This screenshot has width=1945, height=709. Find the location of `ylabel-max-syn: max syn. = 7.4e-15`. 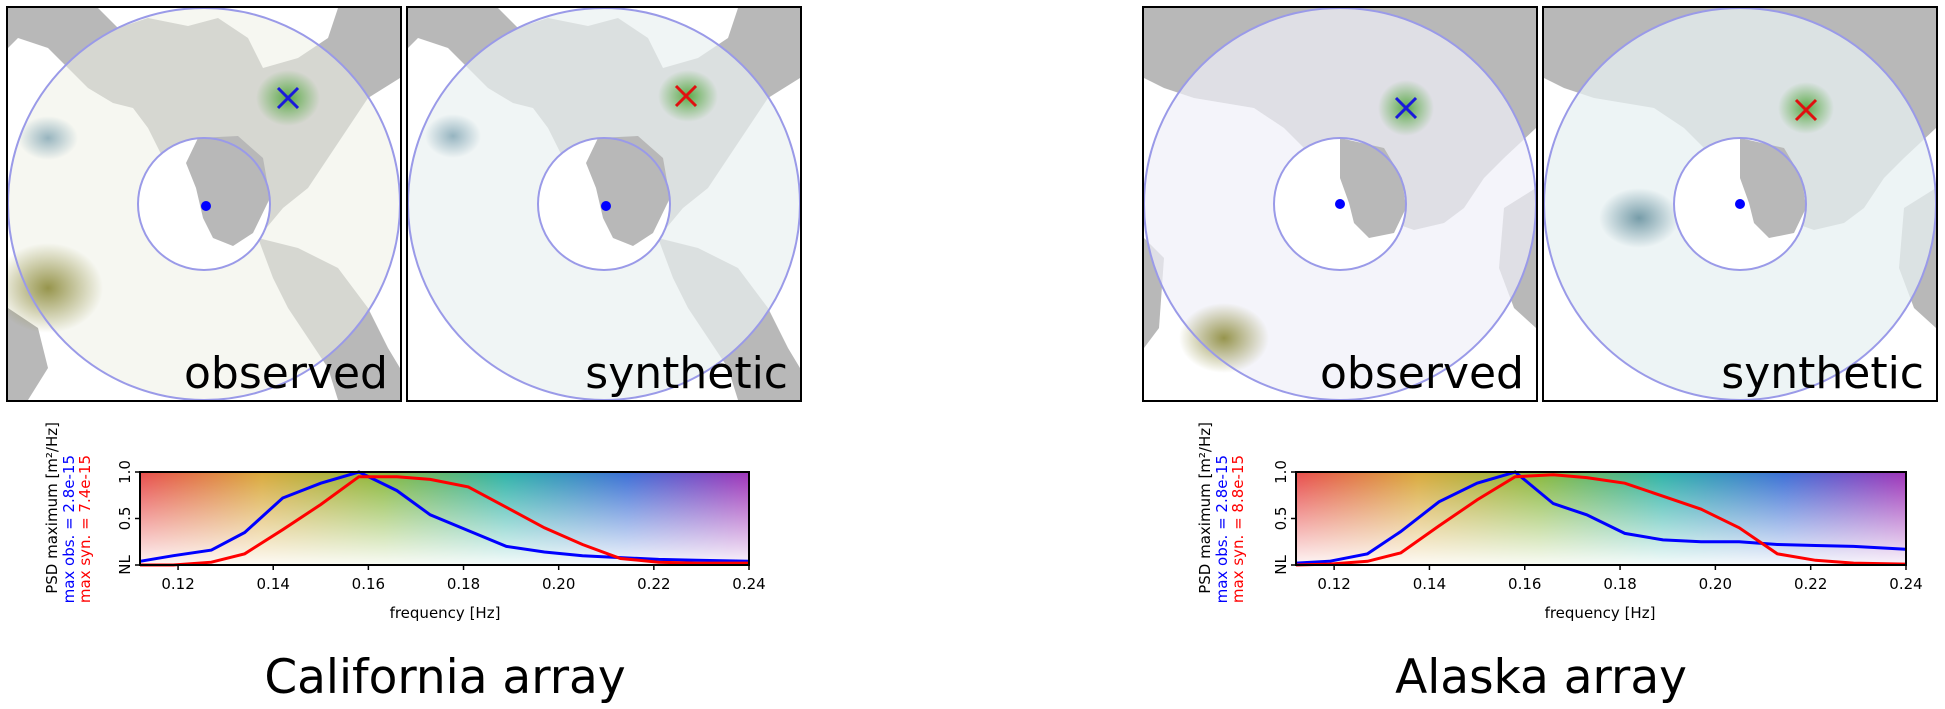

ylabel-max-syn: max syn. = 7.4e-15 is located at coordinates (85, 529).